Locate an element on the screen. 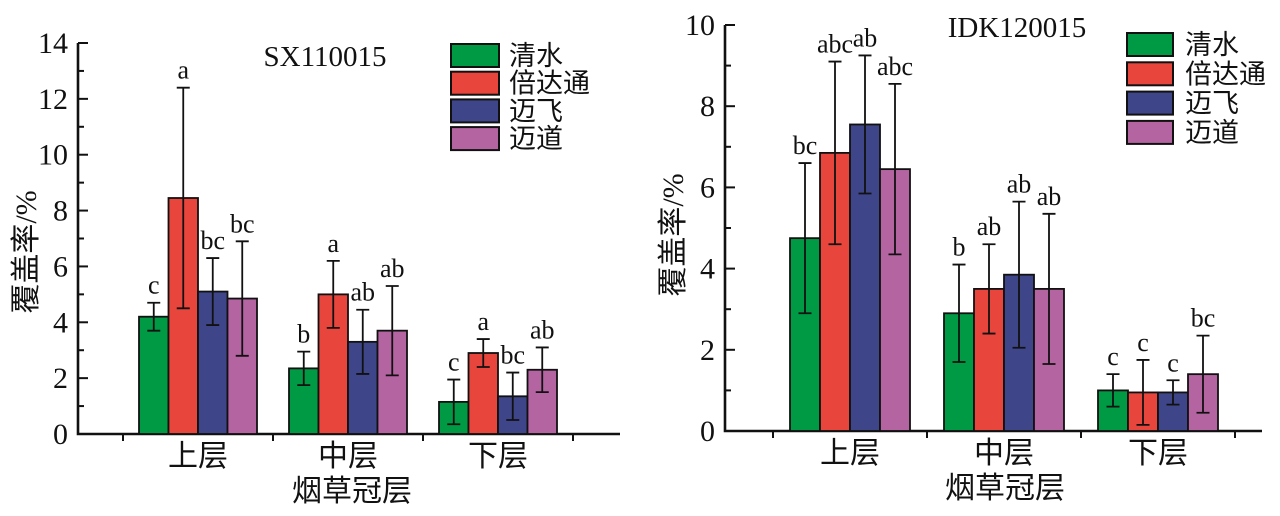  bar is located at coordinates (154, 375).